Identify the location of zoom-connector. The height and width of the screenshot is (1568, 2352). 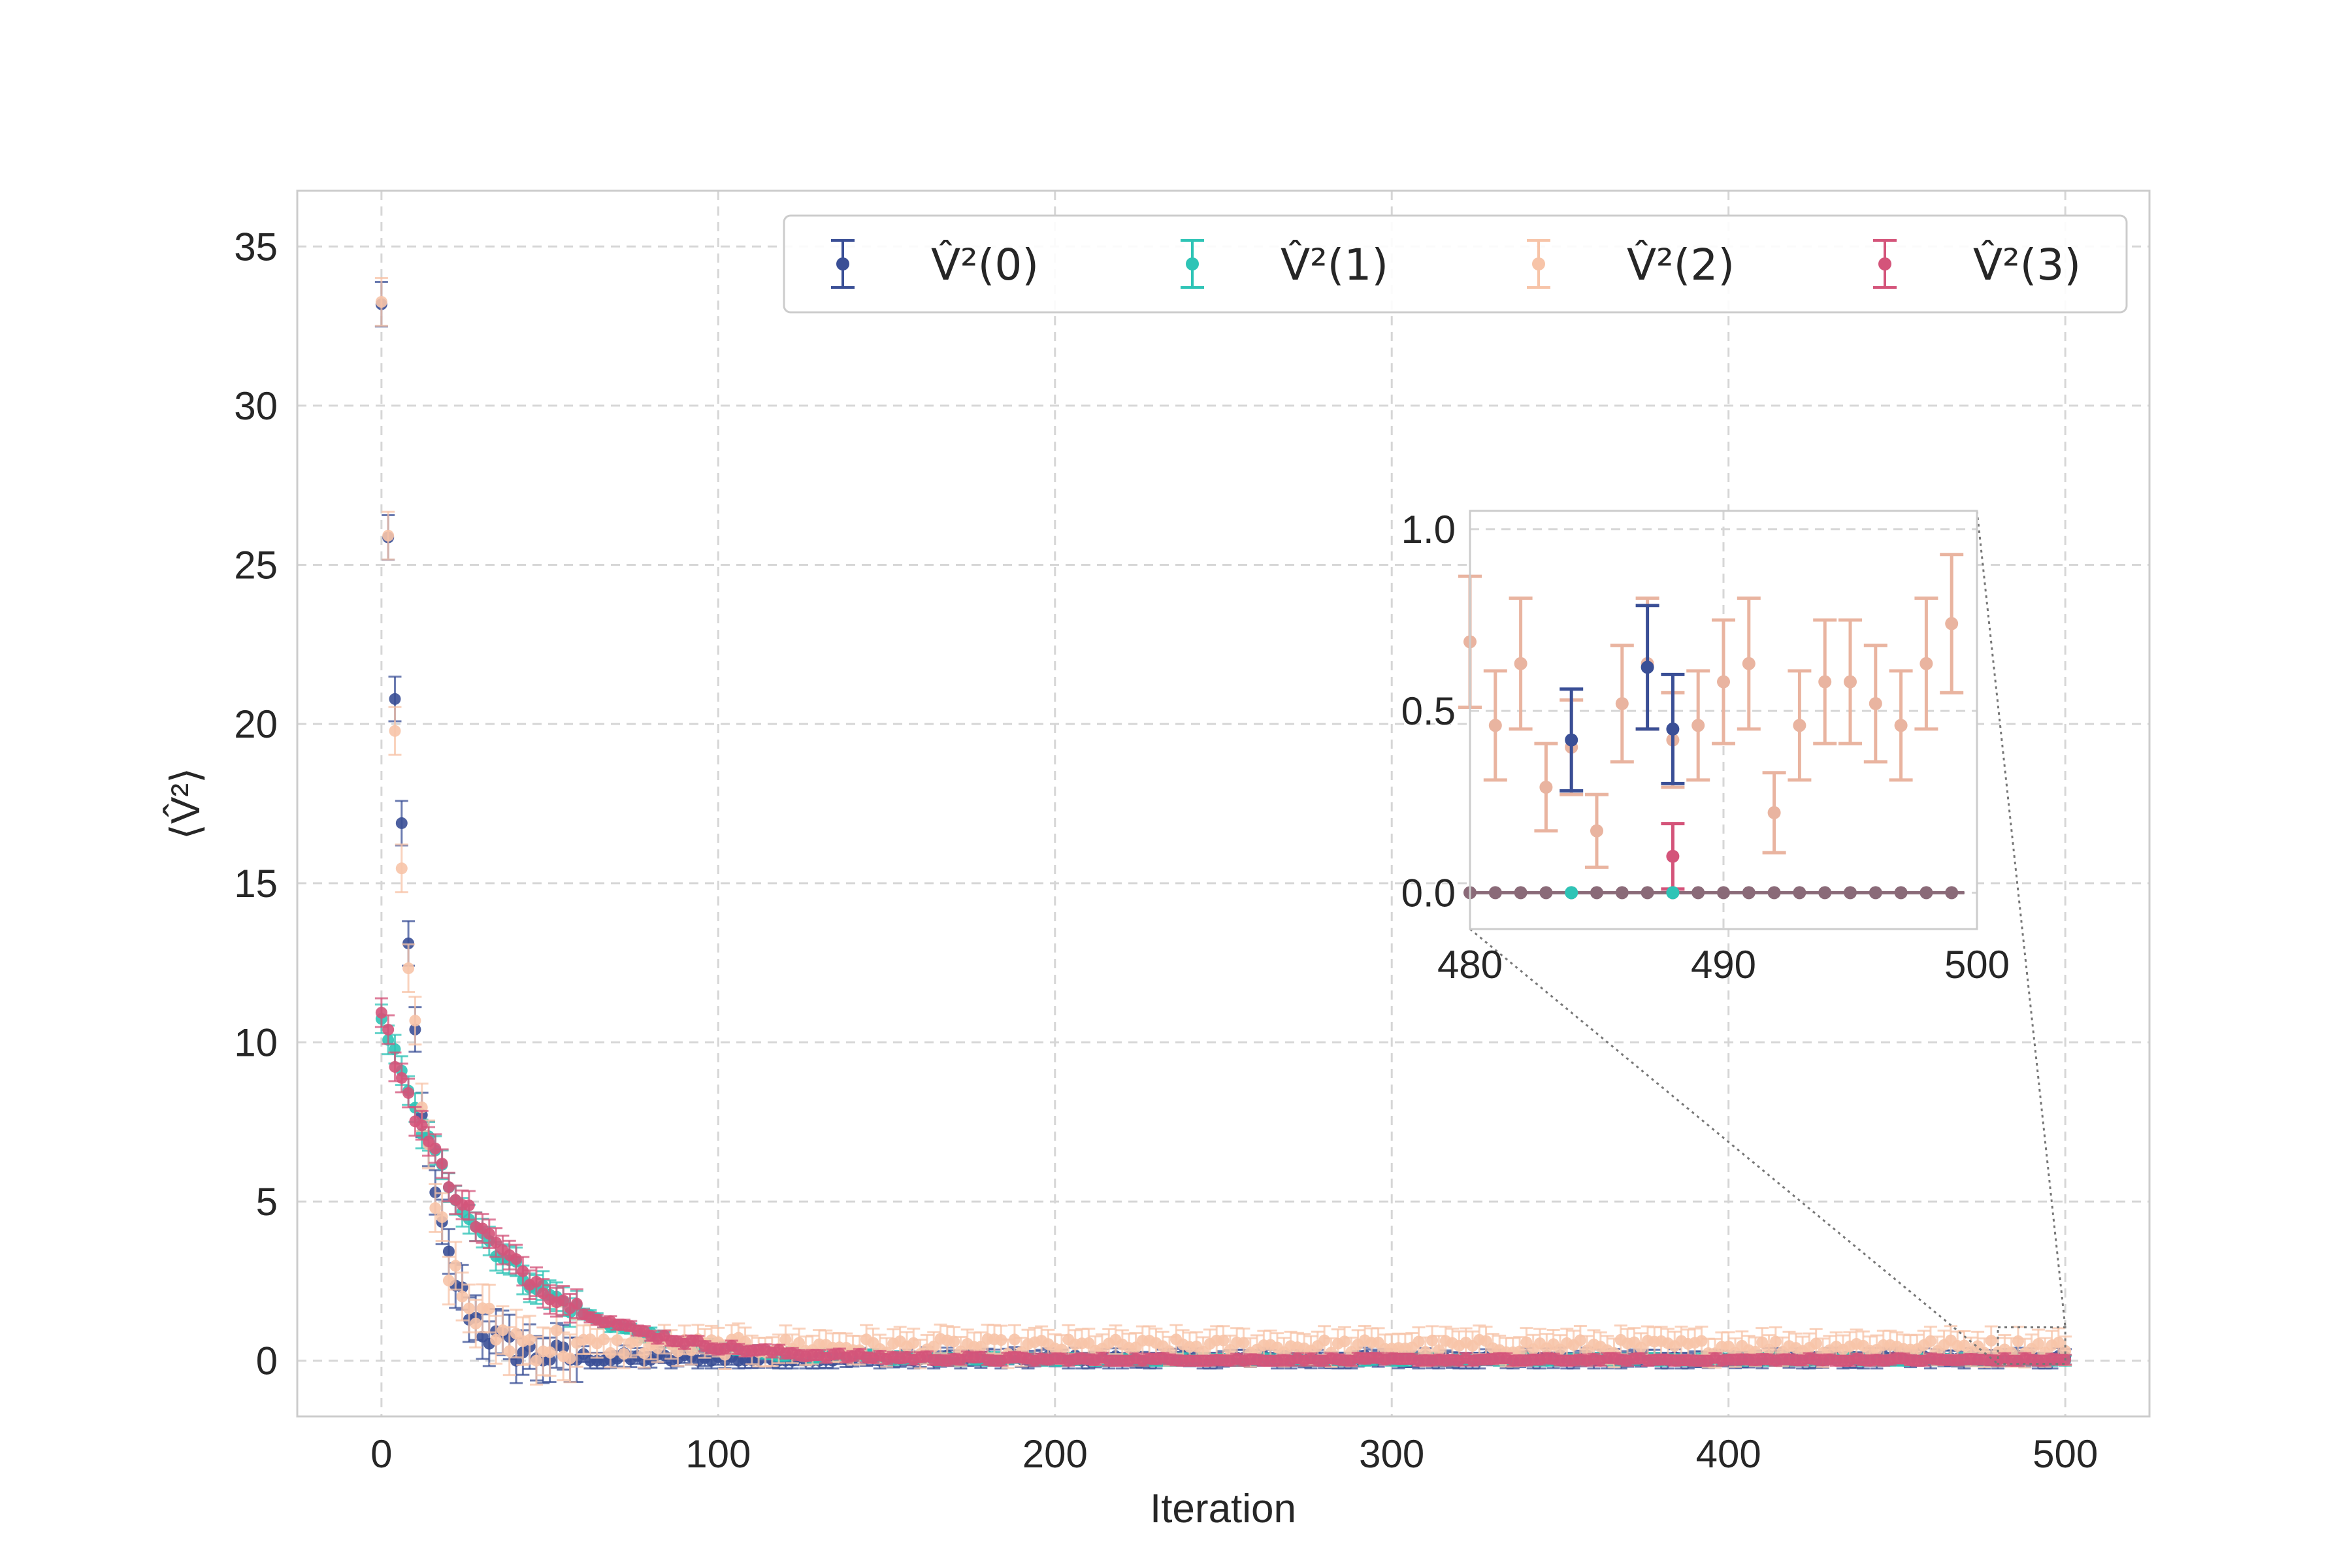
(1734, 1146).